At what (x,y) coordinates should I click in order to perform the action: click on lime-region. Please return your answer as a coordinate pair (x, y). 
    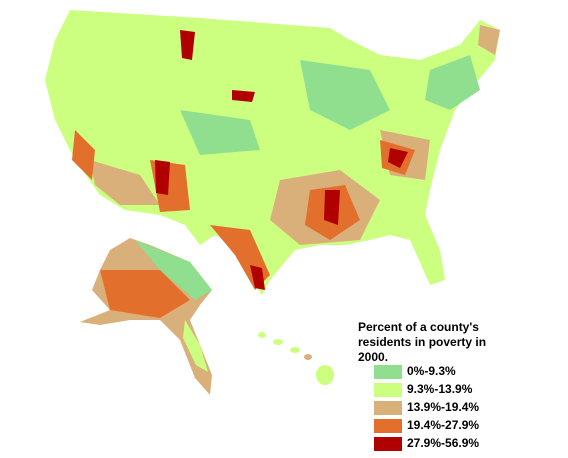
    Looking at the image, I should click on (195, 346).